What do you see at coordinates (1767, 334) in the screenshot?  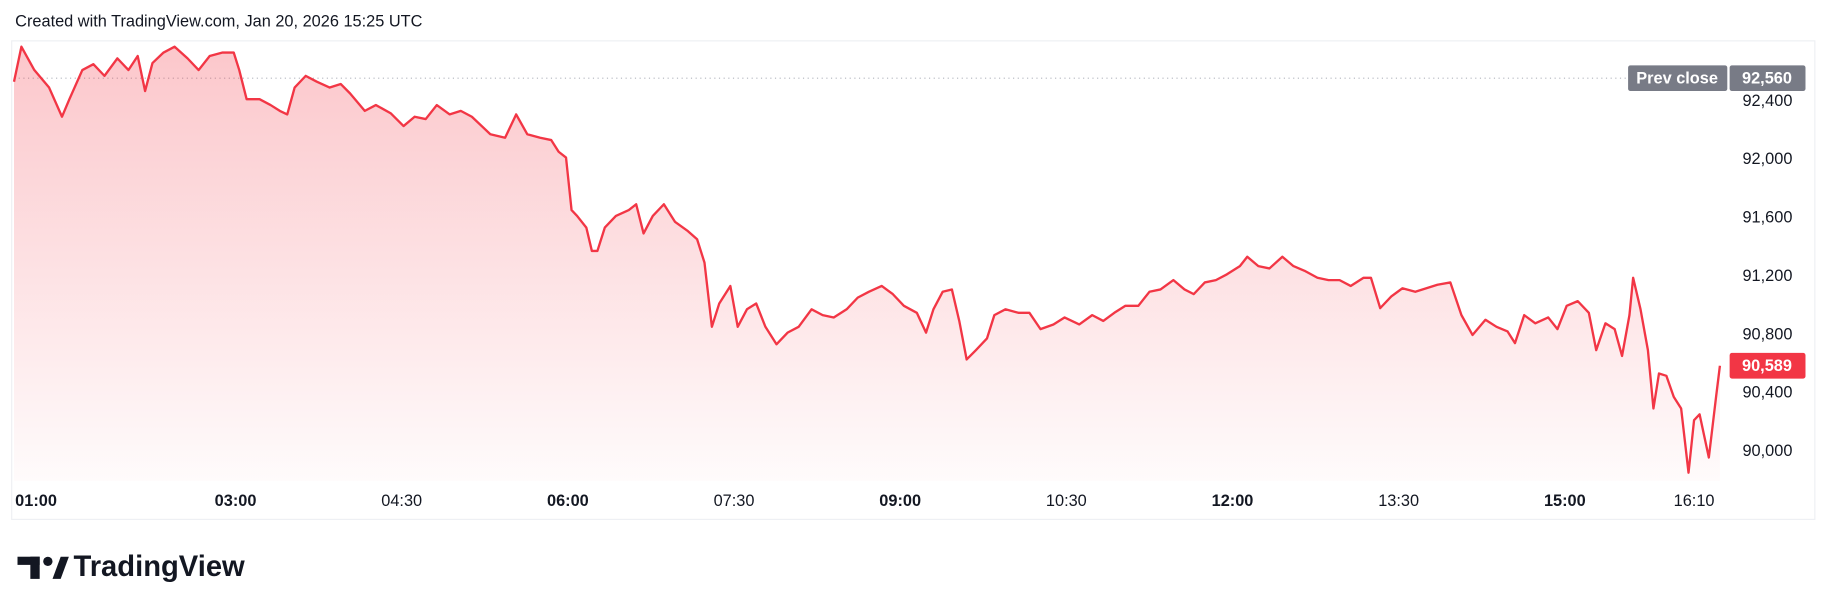 I see `y-tick-label: 90,800` at bounding box center [1767, 334].